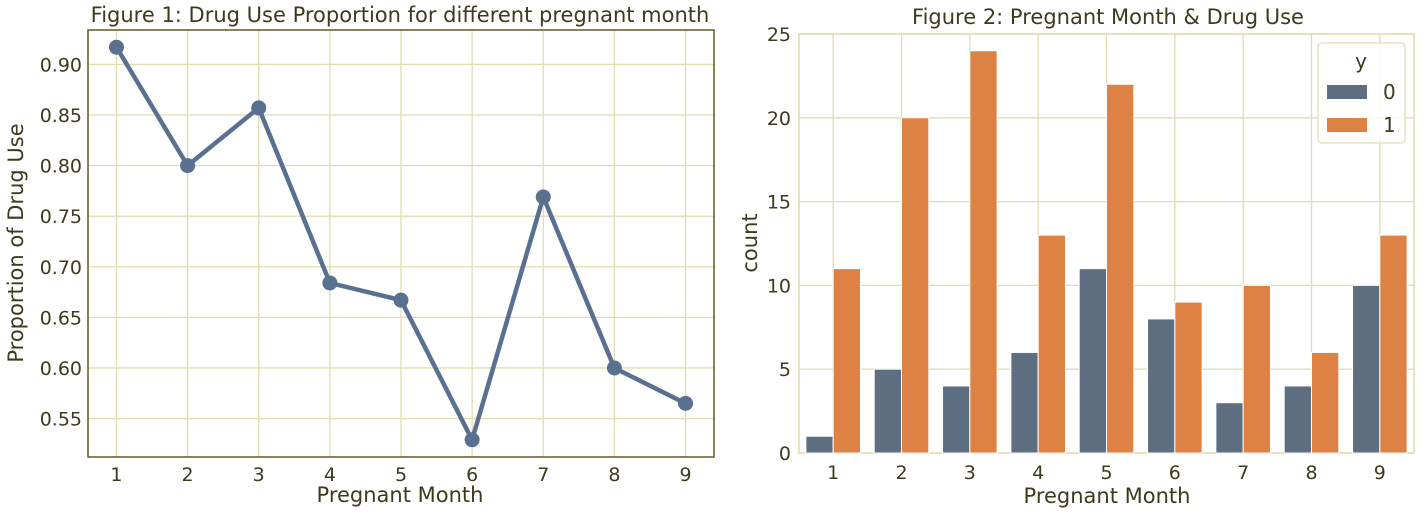 This screenshot has width=1427, height=515. Describe the element at coordinates (785, 370) in the screenshot. I see `chart2-y-tick-label: 5` at that location.